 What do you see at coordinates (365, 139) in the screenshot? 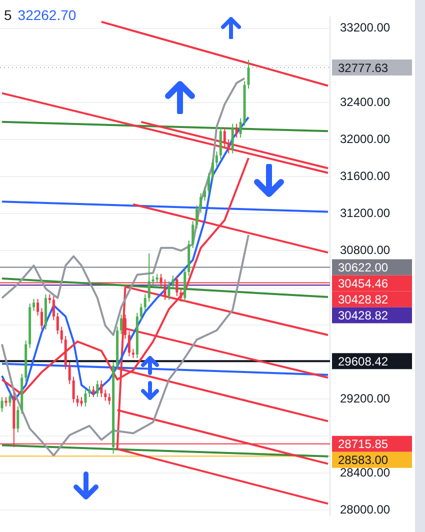
I see `y-tick-label: 32000.00` at bounding box center [365, 139].